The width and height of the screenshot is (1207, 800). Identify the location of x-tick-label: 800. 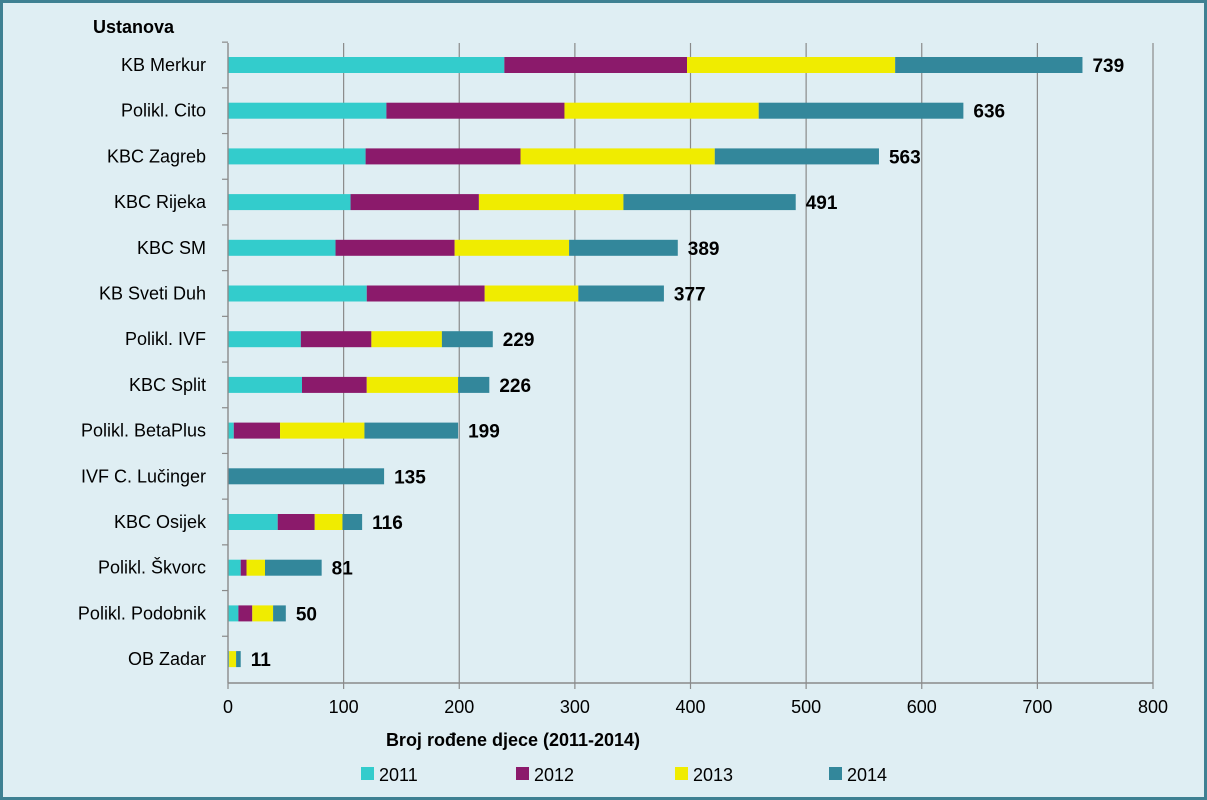
(1153, 707).